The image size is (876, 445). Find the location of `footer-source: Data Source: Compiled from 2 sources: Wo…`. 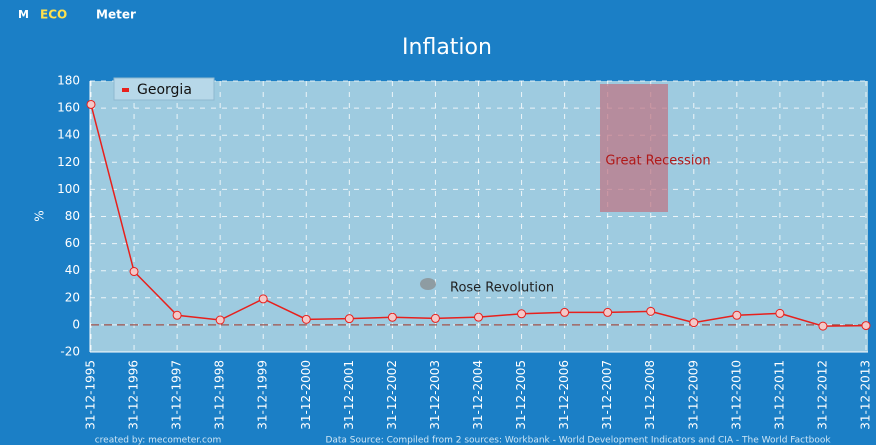

footer-source: Data Source: Compiled from 2 sources: Wo… is located at coordinates (578, 440).